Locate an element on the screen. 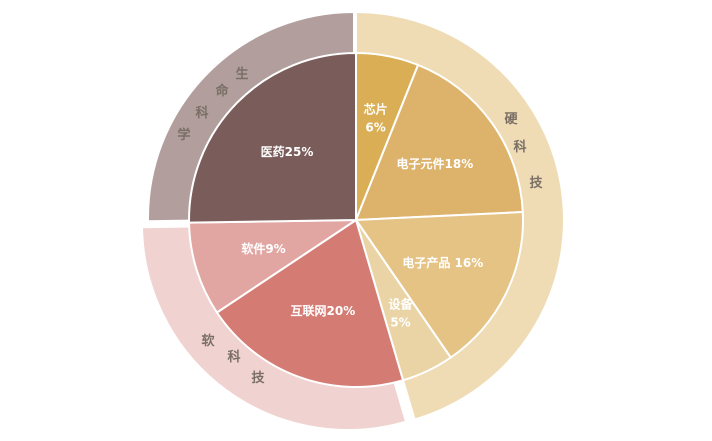 Image resolution: width=712 pixels, height=441 pixels. slice-value-1: 6% is located at coordinates (375, 127).